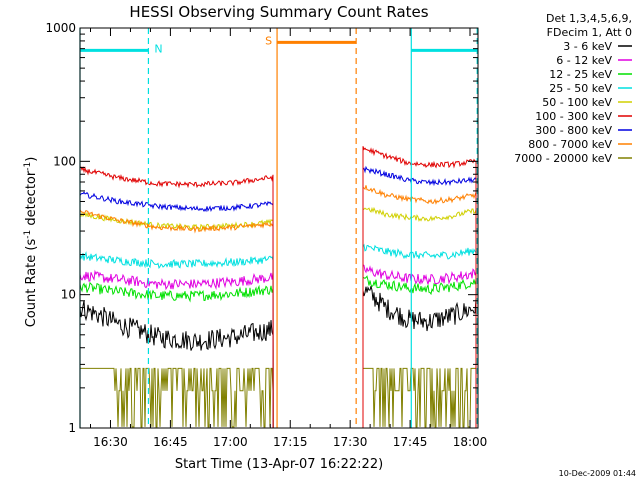  I want to click on footer-date: 10-Dec-2009 01:44, so click(597, 473).